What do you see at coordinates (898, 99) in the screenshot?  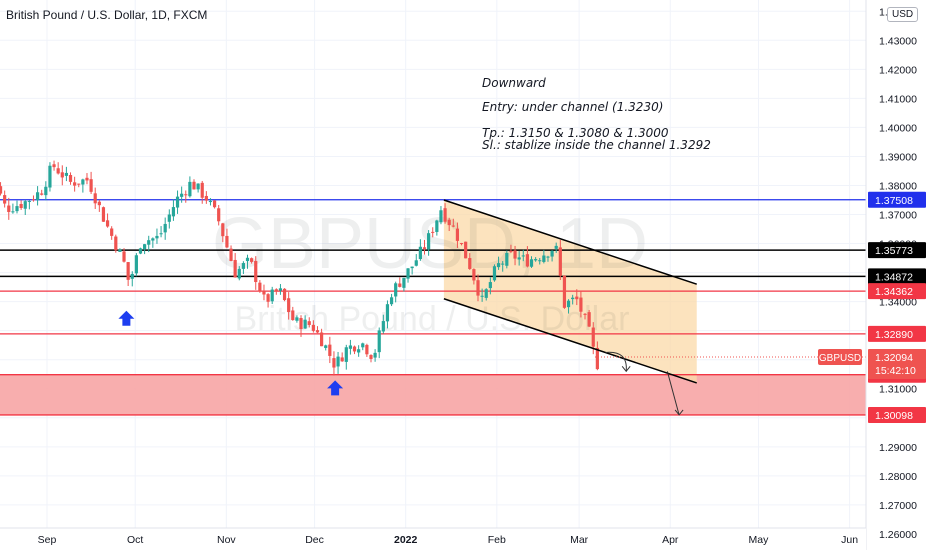 I see `y-tick-label: 1.41000` at bounding box center [898, 99].